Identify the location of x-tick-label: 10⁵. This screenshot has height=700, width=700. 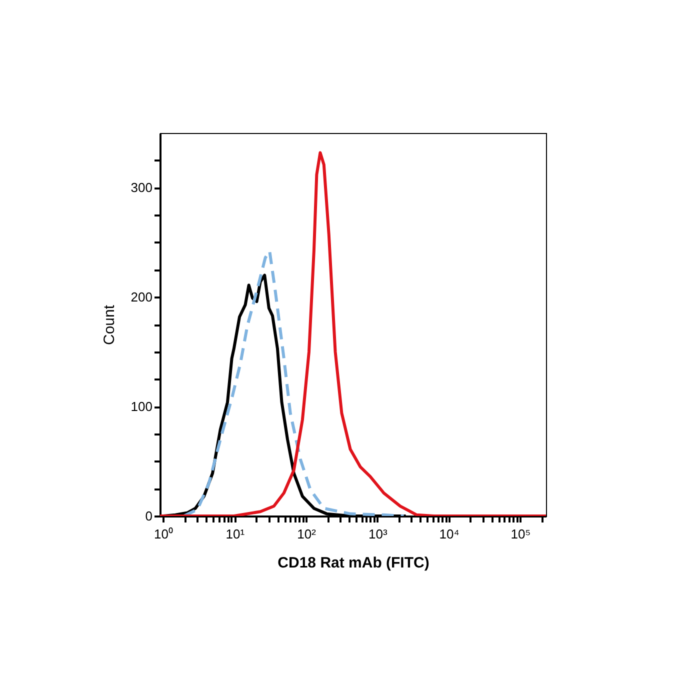
(520, 534).